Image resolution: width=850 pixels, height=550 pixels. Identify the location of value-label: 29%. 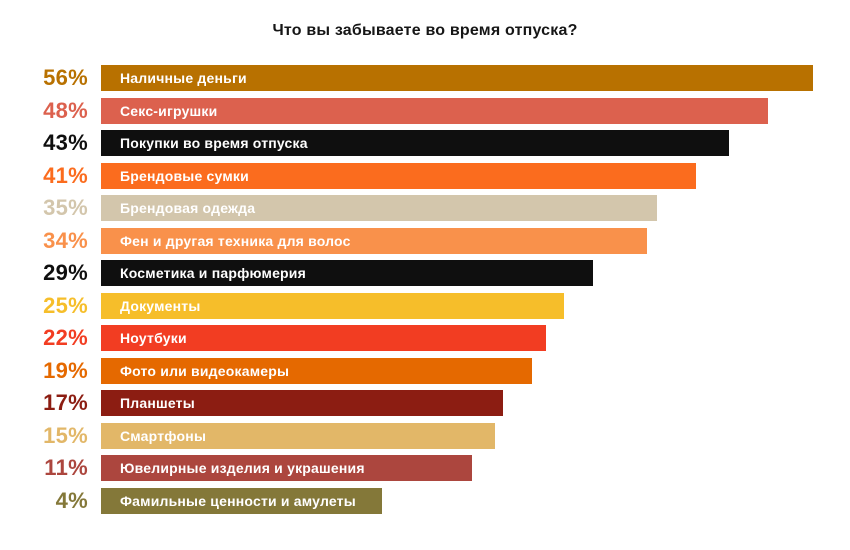
(65, 272).